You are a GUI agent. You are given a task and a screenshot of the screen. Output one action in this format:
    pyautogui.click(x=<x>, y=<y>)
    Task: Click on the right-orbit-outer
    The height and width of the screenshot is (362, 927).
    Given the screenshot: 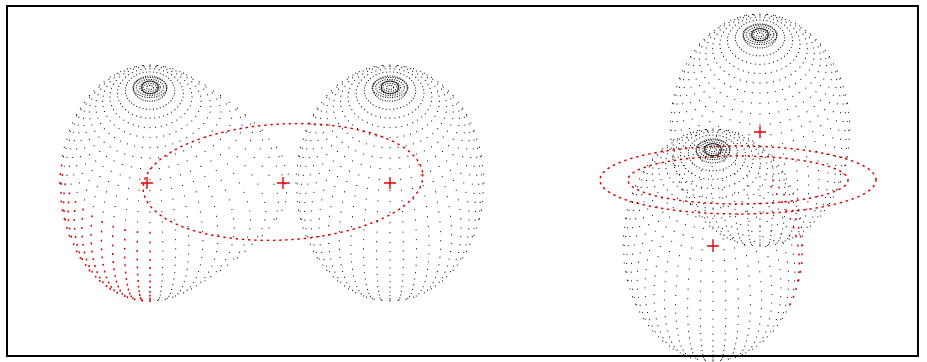 What is the action you would take?
    pyautogui.click(x=738, y=180)
    